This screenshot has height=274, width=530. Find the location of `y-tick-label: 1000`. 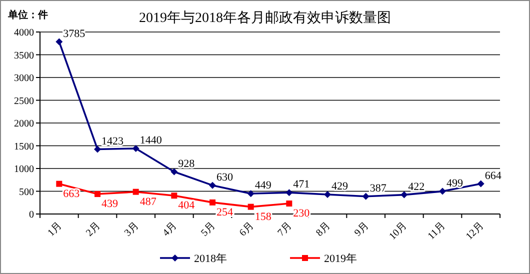

y-tick-label: 1000 is located at coordinates (24, 169).